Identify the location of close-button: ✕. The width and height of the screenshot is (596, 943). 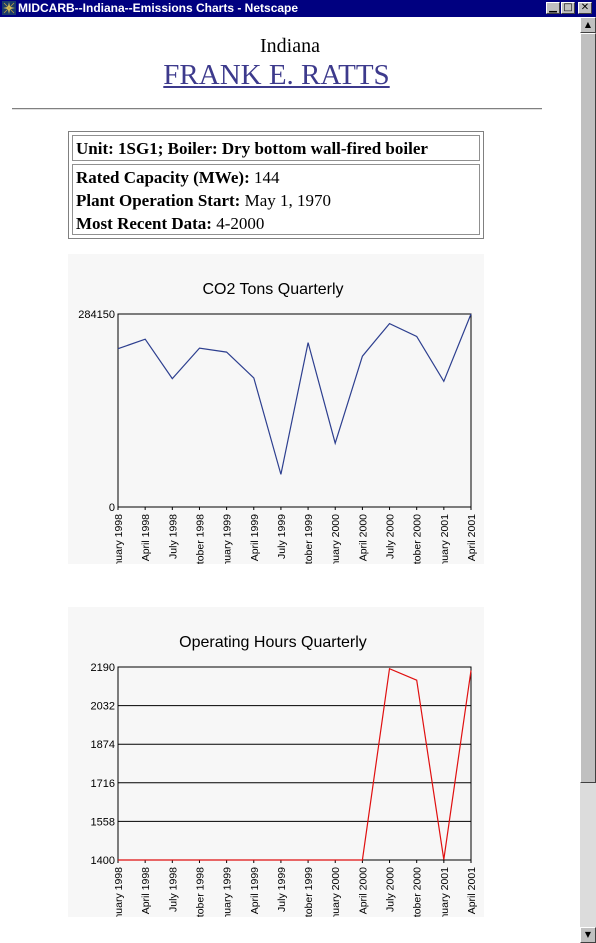
(585, 8).